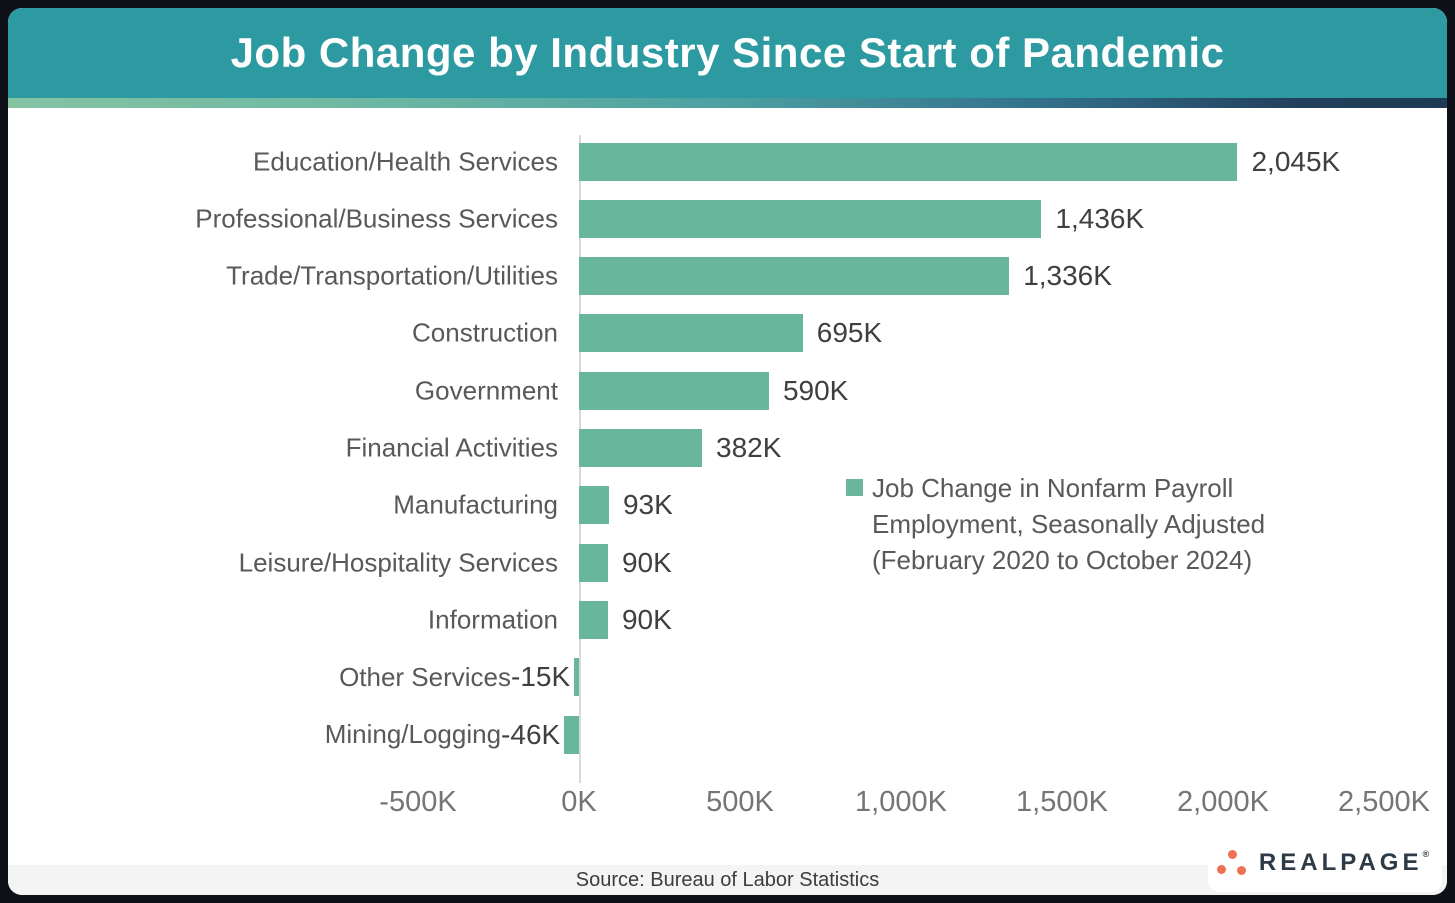 The height and width of the screenshot is (903, 1455). What do you see at coordinates (849, 333) in the screenshot?
I see `value-label: 695K` at bounding box center [849, 333].